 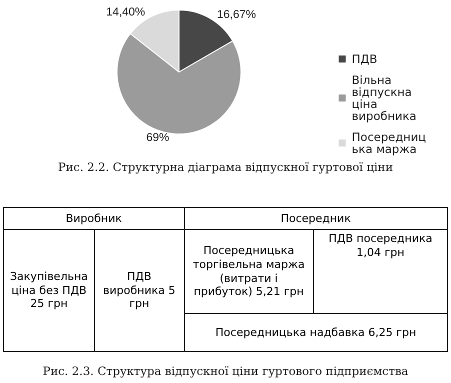 I want to click on data-label: 69%, so click(x=158, y=138).